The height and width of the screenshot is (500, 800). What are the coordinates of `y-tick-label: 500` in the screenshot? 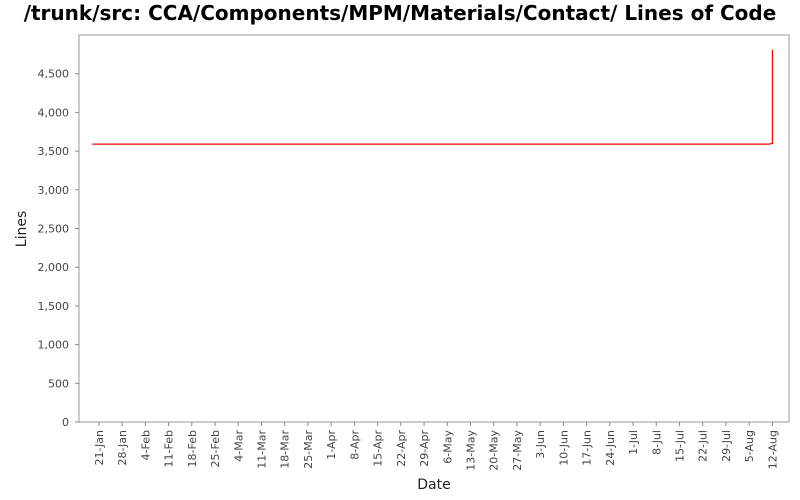 It's located at (58, 383).